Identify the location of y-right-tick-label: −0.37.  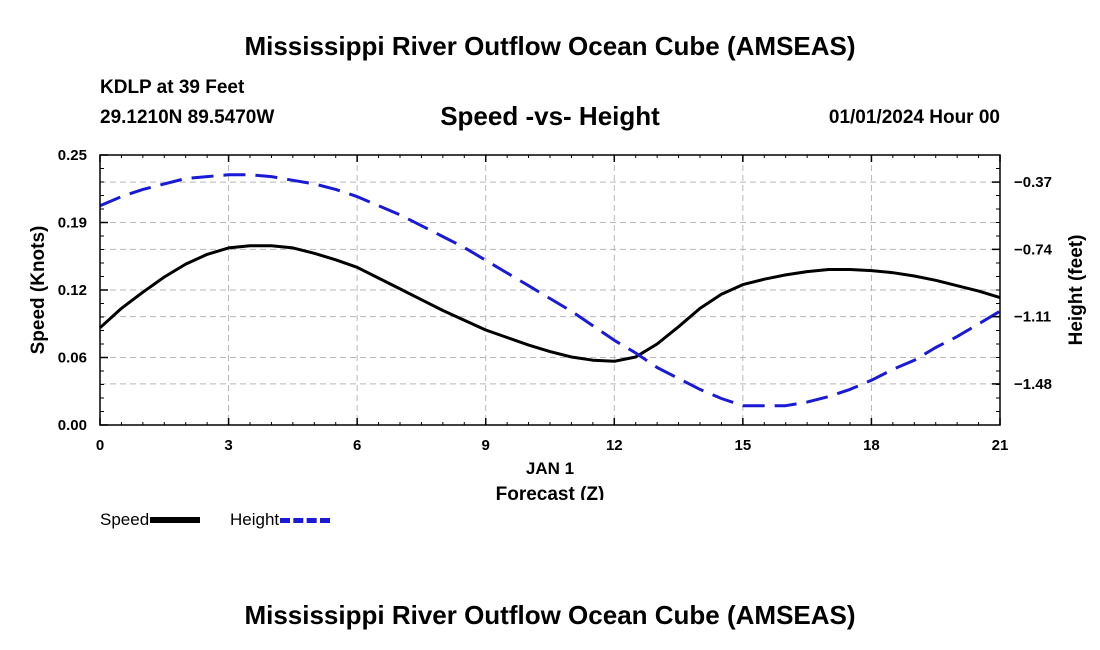
(1033, 182).